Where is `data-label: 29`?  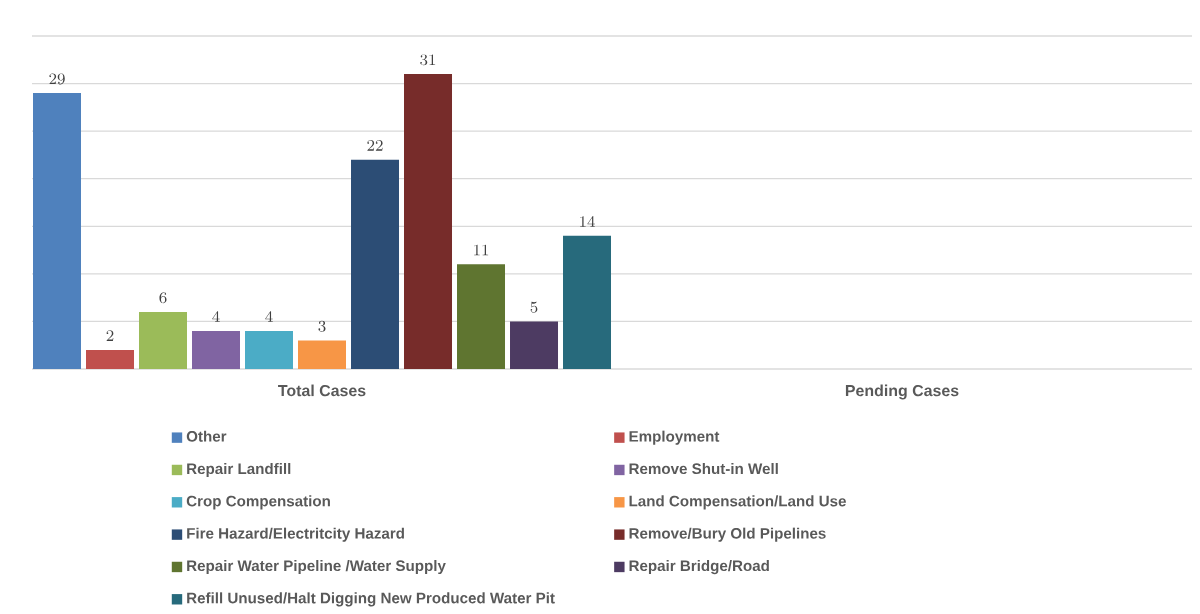
data-label: 29 is located at coordinates (57, 79).